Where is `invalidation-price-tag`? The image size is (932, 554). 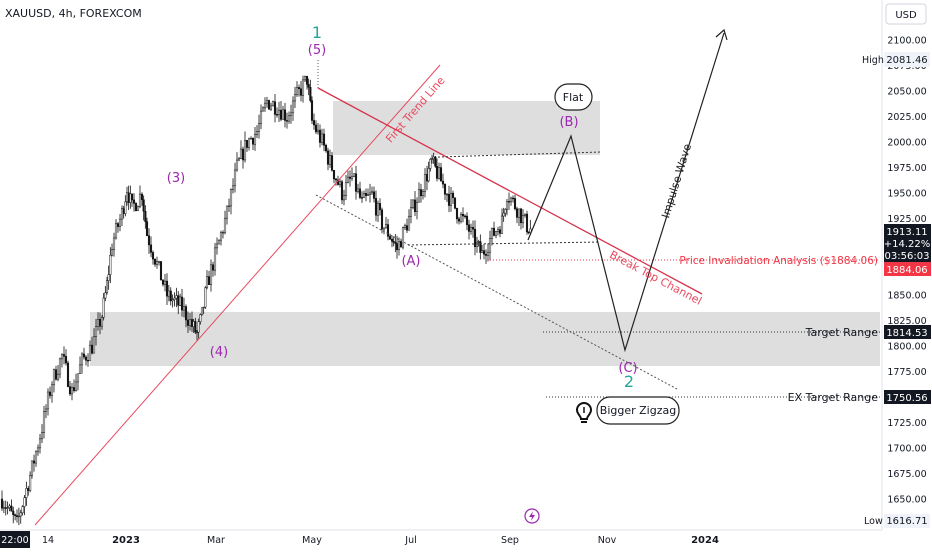 invalidation-price-tag is located at coordinates (907, 269).